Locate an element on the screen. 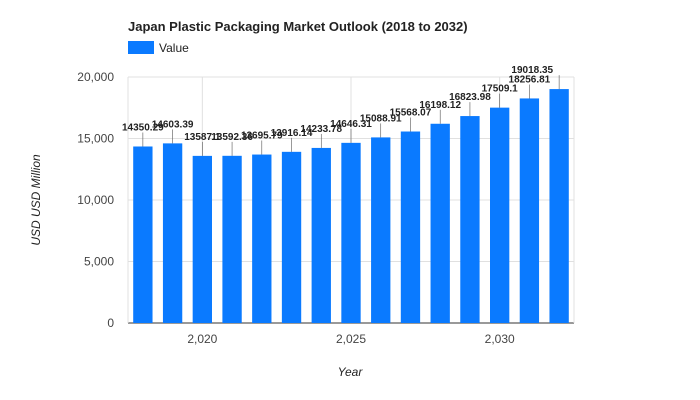 This screenshot has width=700, height=400. bar-2021 is located at coordinates (232, 239).